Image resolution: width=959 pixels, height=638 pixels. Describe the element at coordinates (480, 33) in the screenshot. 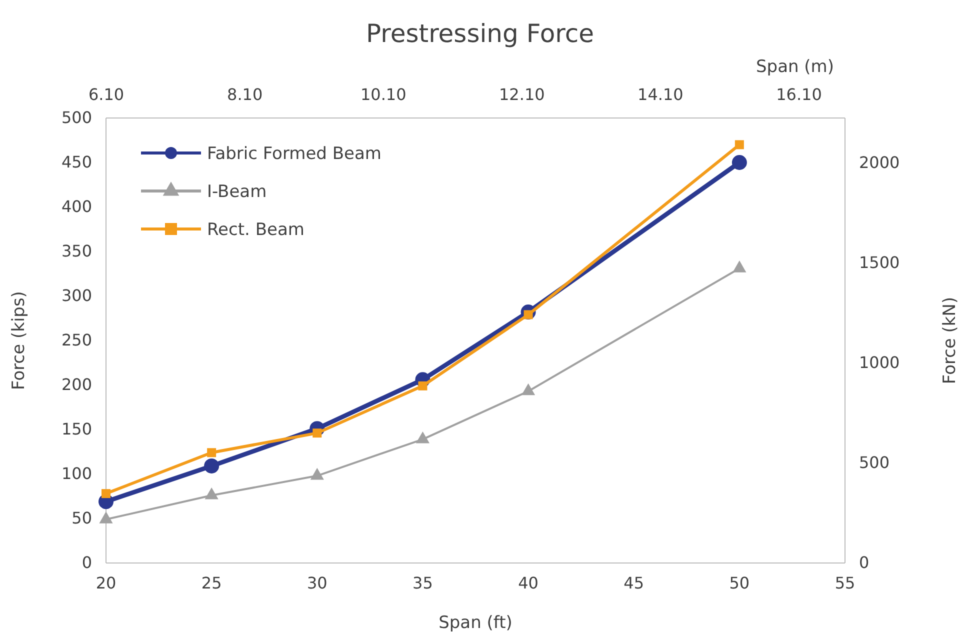

I see `chart-title: Prestressing Force` at that location.